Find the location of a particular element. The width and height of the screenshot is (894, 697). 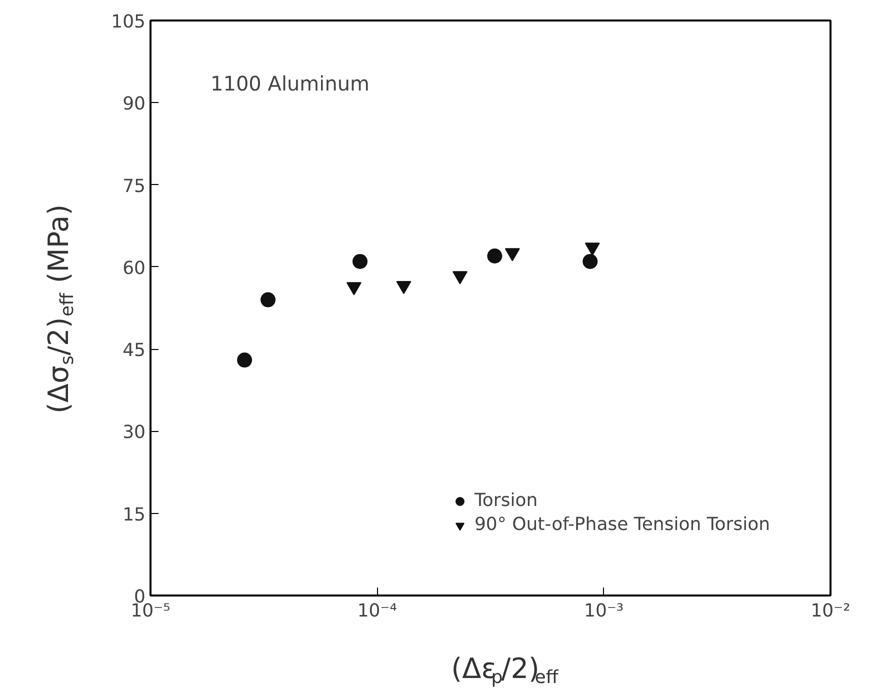

y-tick-label: 90 is located at coordinates (134, 104).